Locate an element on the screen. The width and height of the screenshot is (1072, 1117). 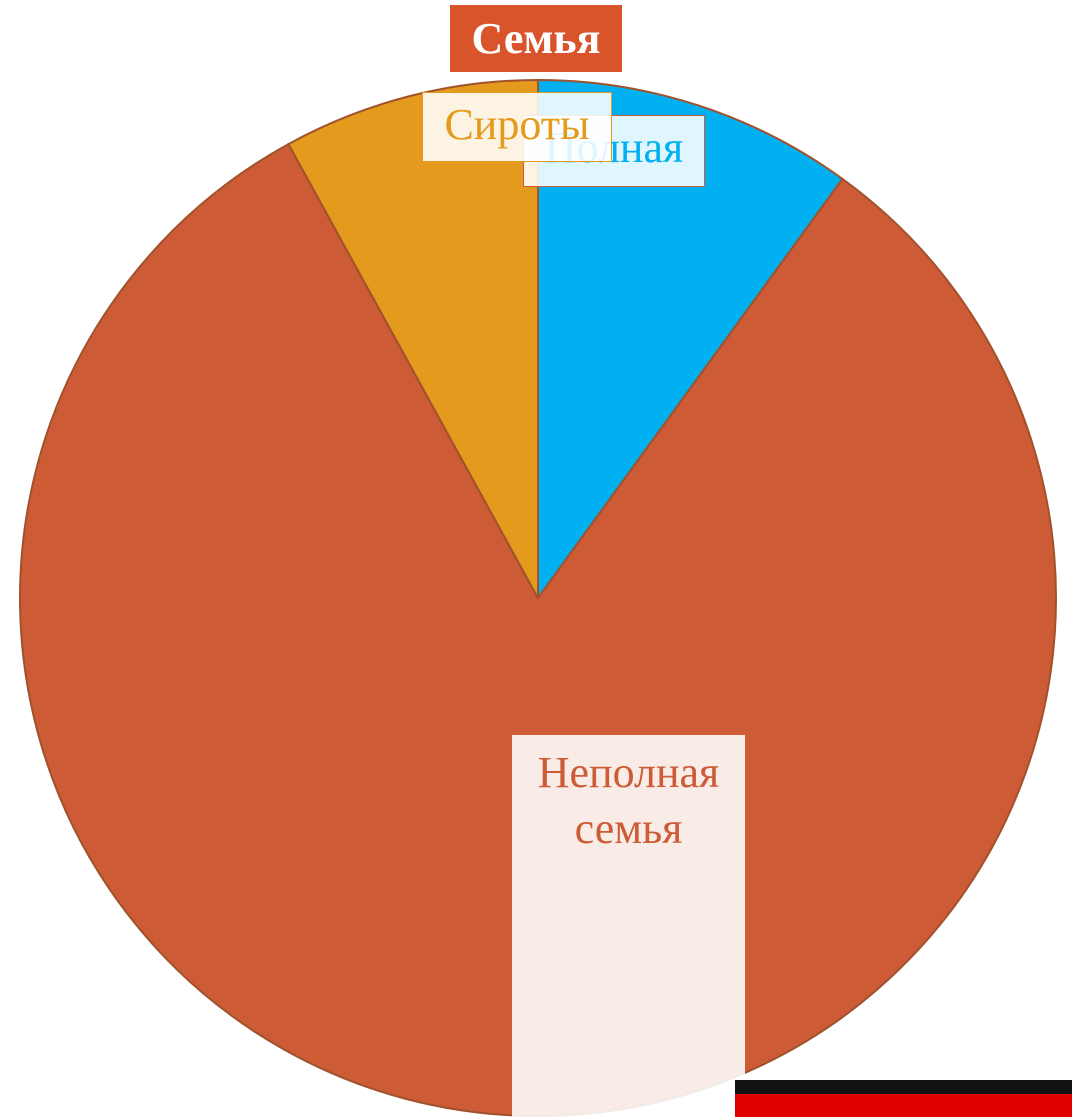
slice-label: Сироты is located at coordinates (517, 127).